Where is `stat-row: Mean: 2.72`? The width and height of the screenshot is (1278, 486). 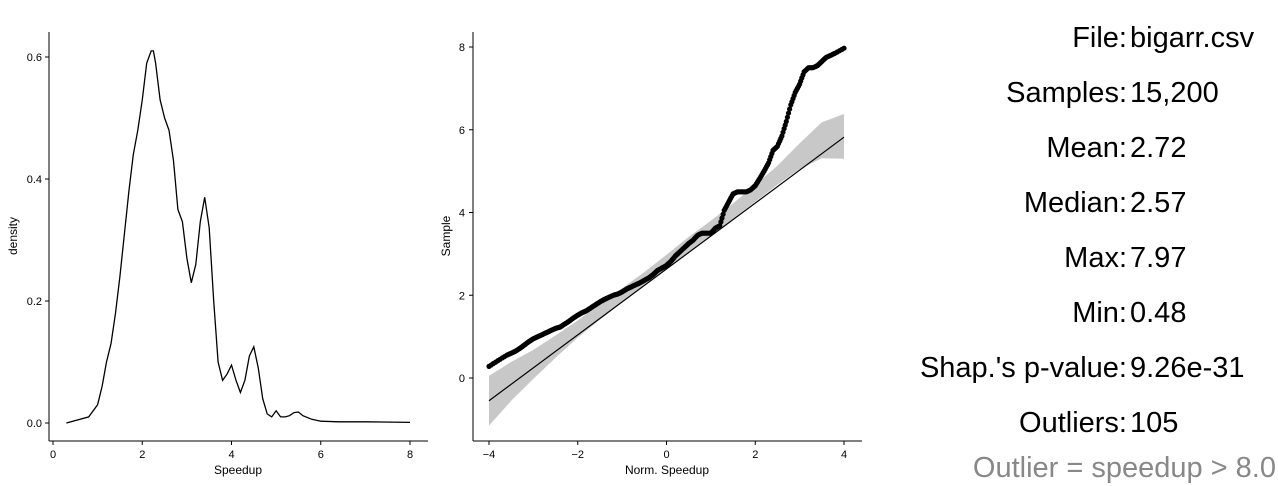
stat-row: Mean: 2.72 is located at coordinates (1089, 148).